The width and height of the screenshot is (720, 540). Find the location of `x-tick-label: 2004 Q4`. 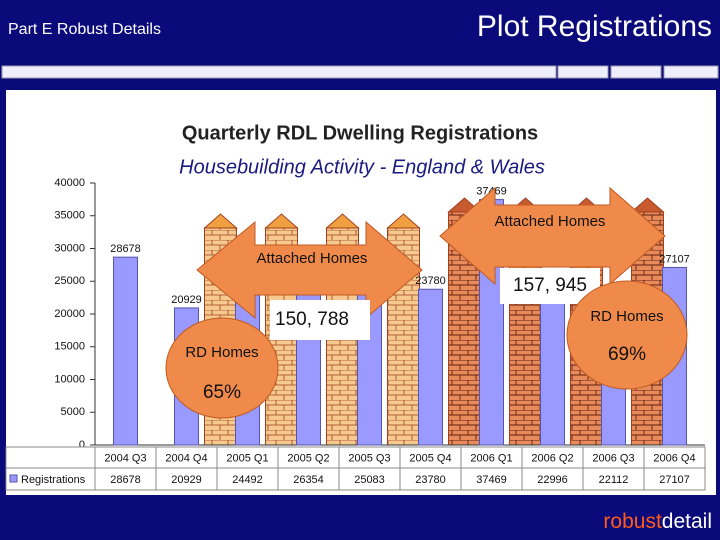

x-tick-label: 2004 Q4 is located at coordinates (186, 458).